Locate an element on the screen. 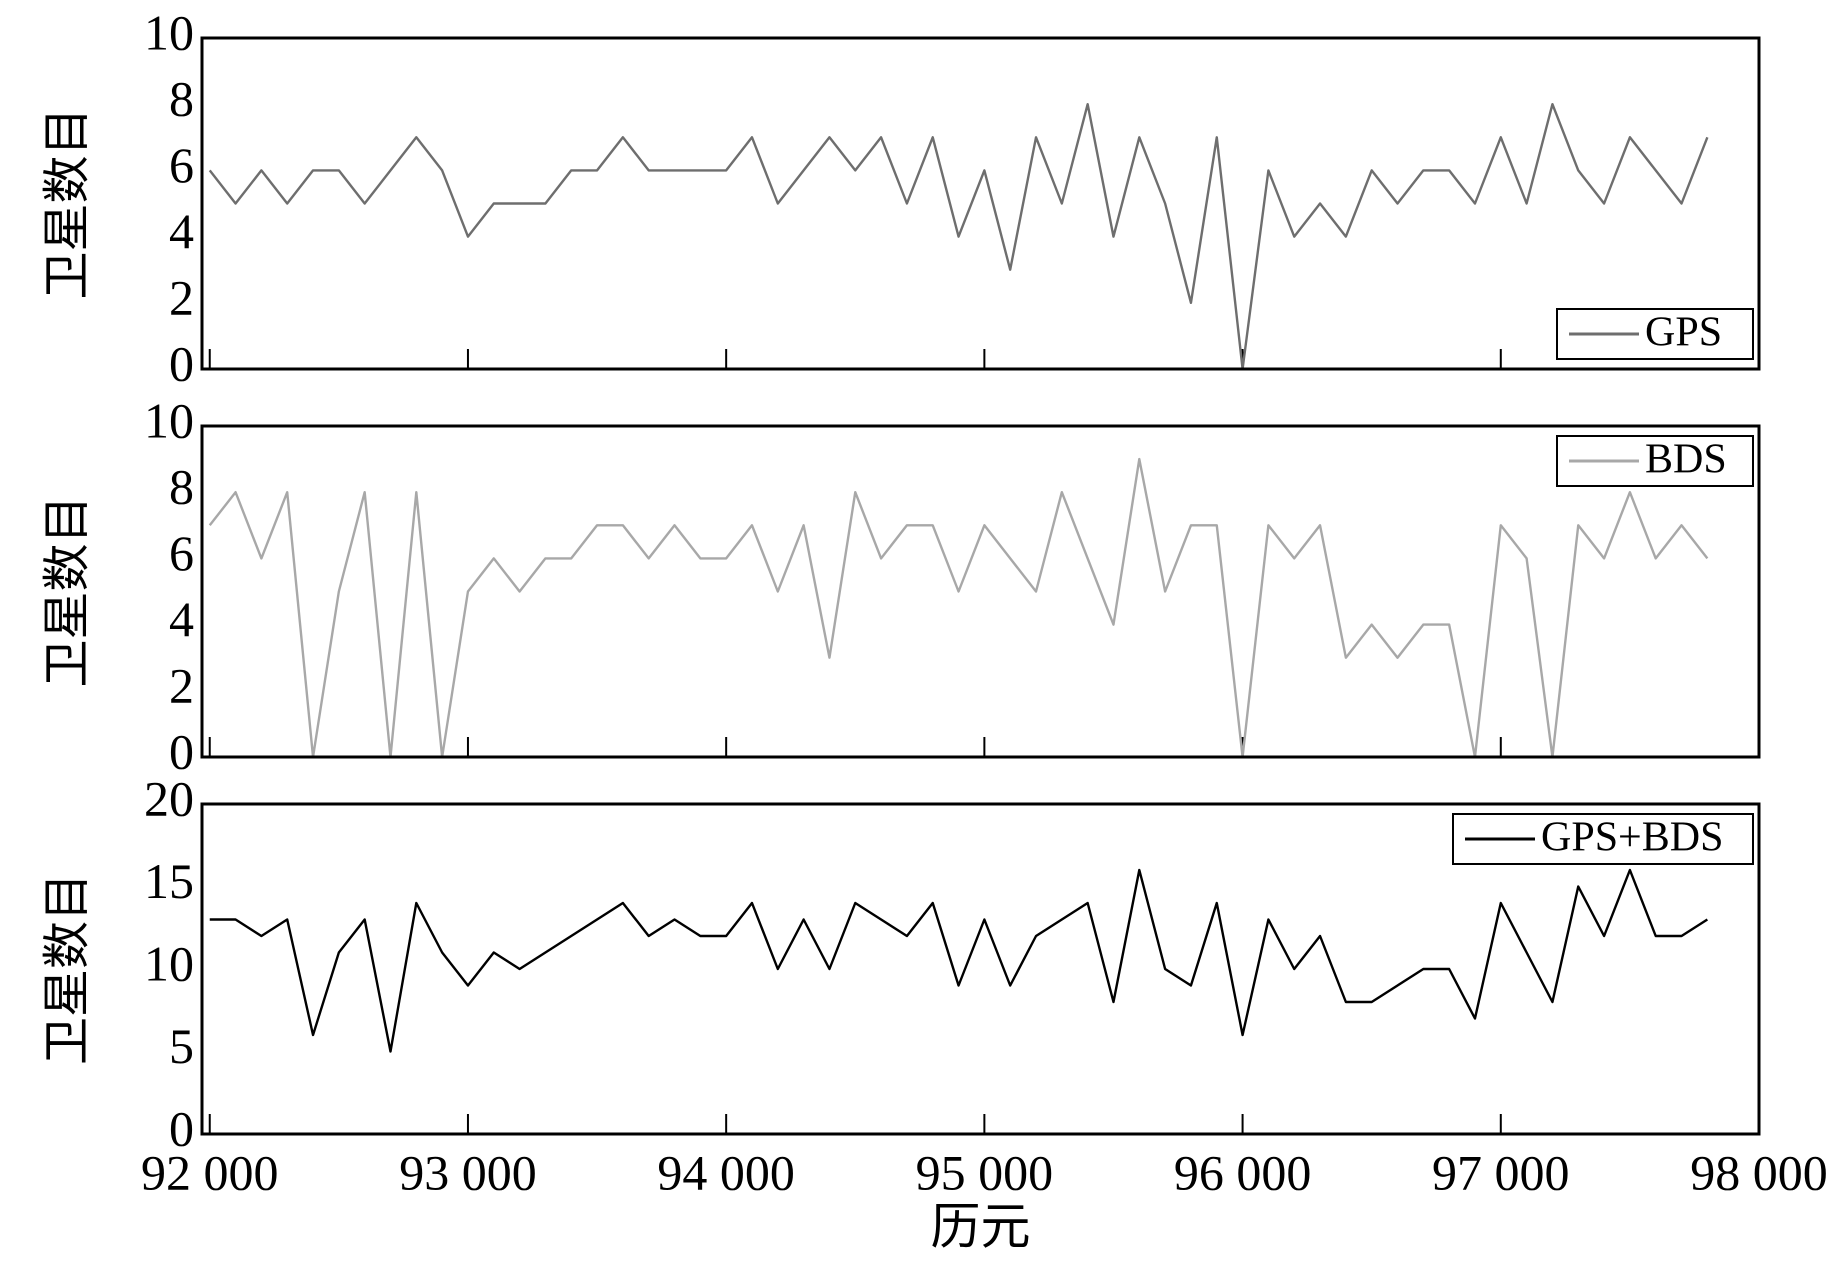 Image resolution: width=1843 pixels, height=1263 pixels. legend-label: BDS is located at coordinates (1686, 460).